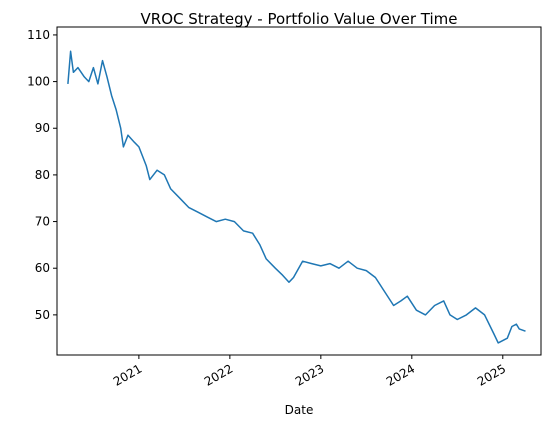 This screenshot has width=552, height=431. I want to click on x-axis-label: Date, so click(299, 410).